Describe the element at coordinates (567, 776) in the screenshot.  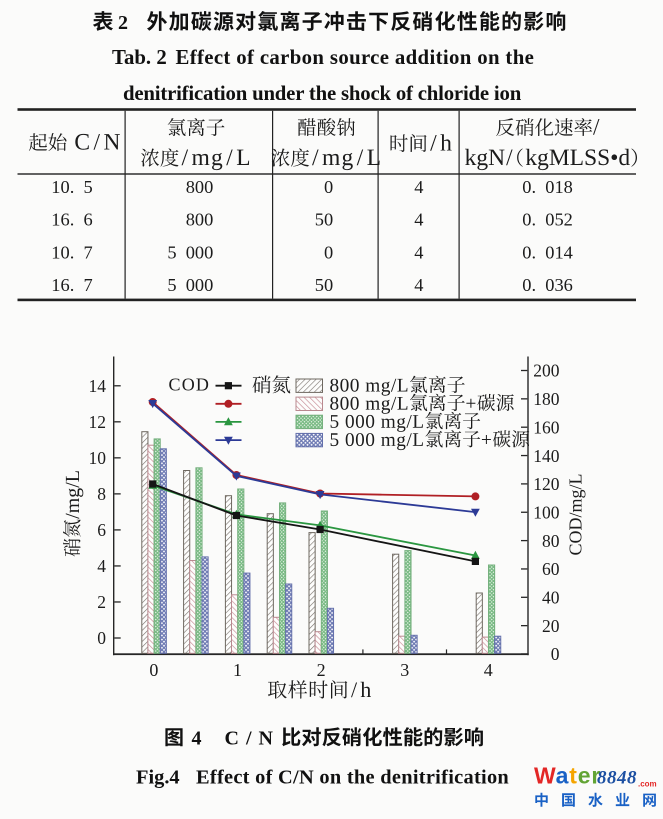
I see `svg-text: Water` at that location.